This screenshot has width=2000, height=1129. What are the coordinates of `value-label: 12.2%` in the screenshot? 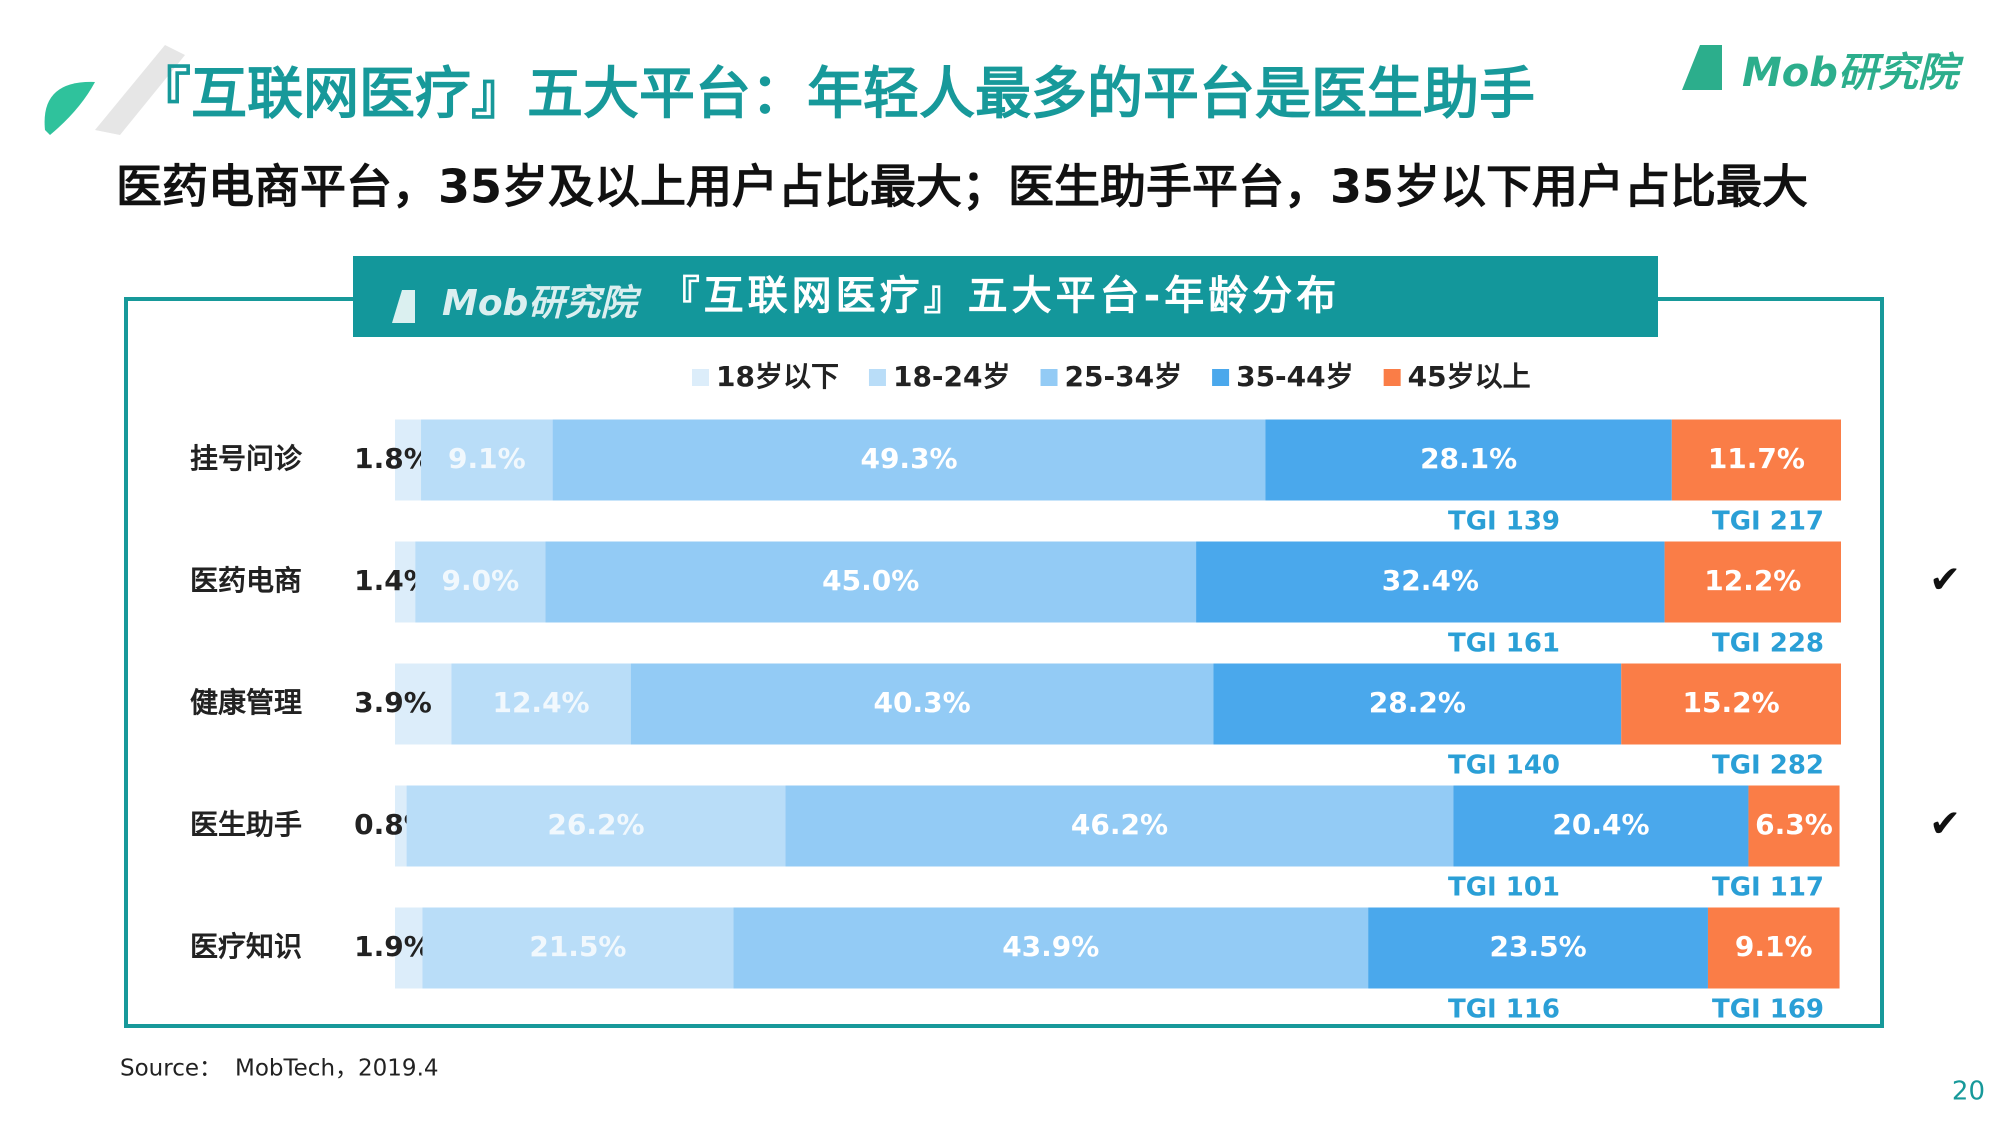 It's located at (1752, 580).